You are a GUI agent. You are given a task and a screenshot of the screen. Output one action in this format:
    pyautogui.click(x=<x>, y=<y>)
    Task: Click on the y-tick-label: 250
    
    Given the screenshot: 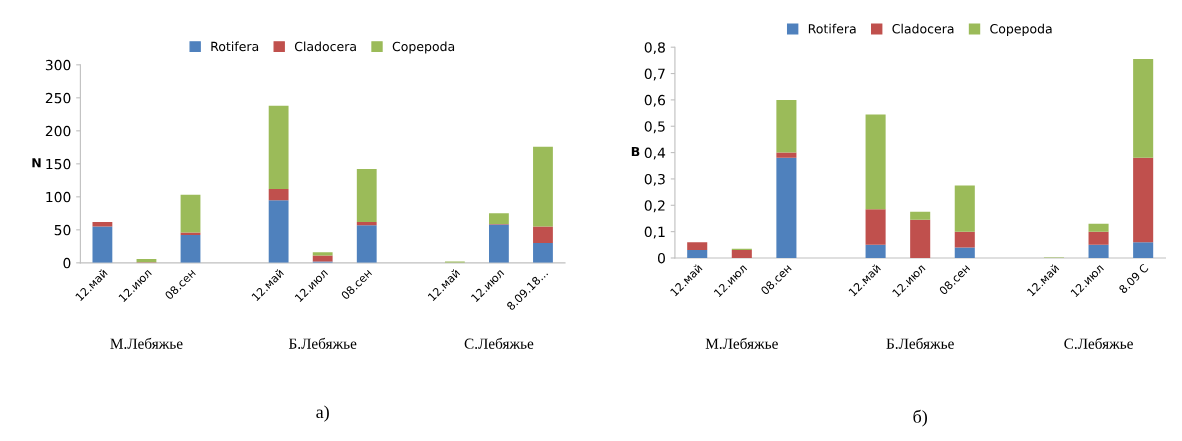 What is the action you would take?
    pyautogui.click(x=58, y=98)
    